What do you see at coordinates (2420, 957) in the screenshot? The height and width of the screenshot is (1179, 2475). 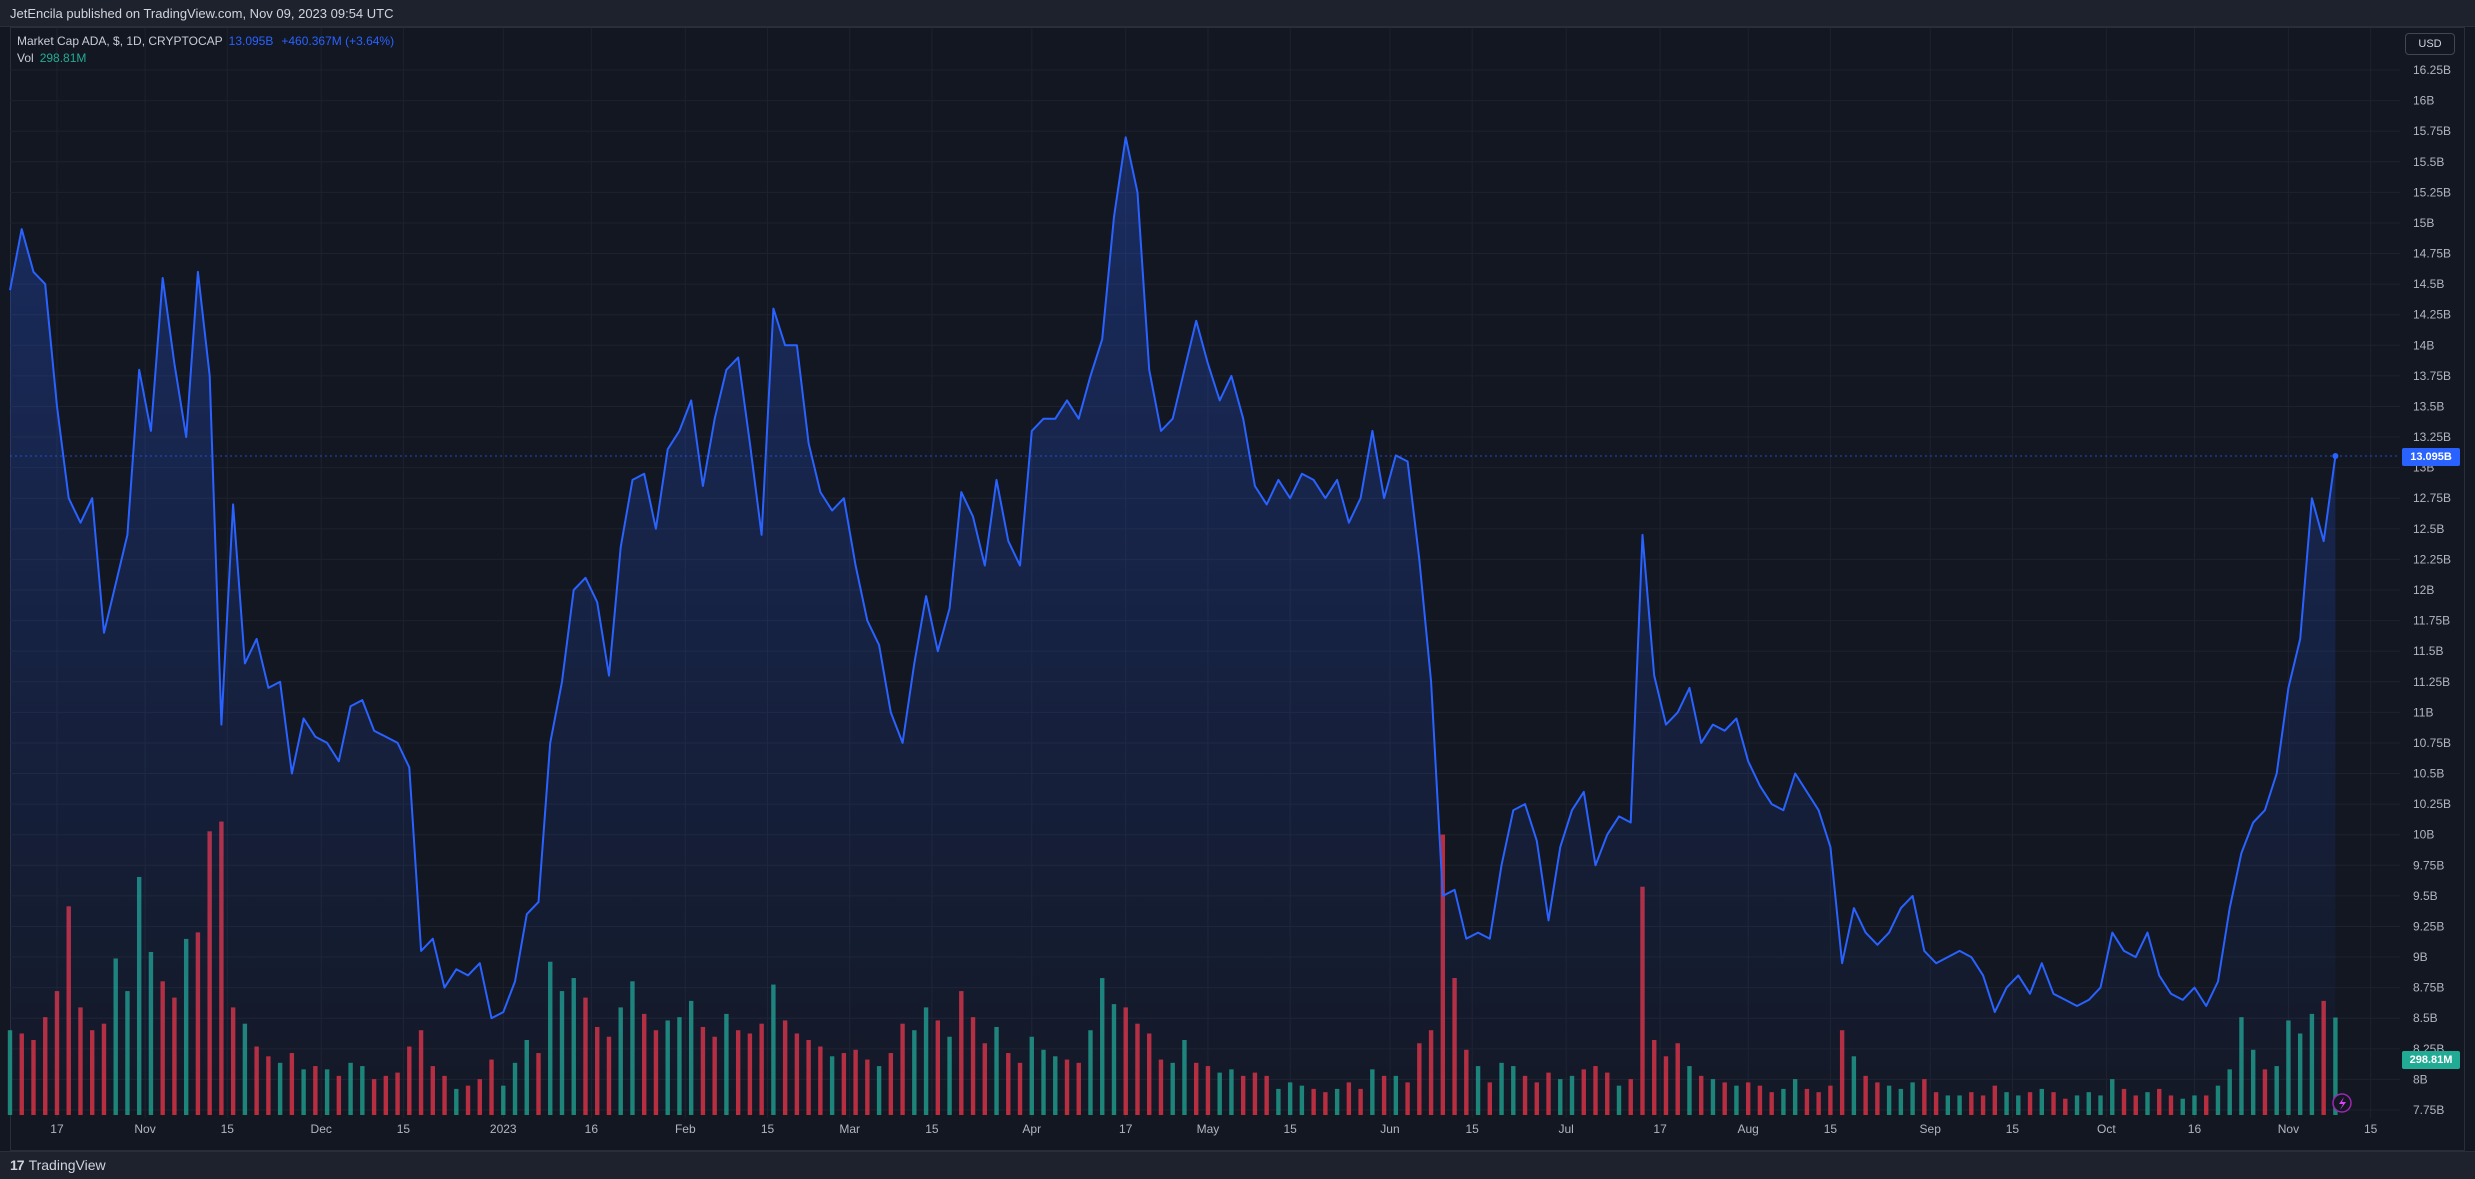 I see `price-tick-label: 9B` at bounding box center [2420, 957].